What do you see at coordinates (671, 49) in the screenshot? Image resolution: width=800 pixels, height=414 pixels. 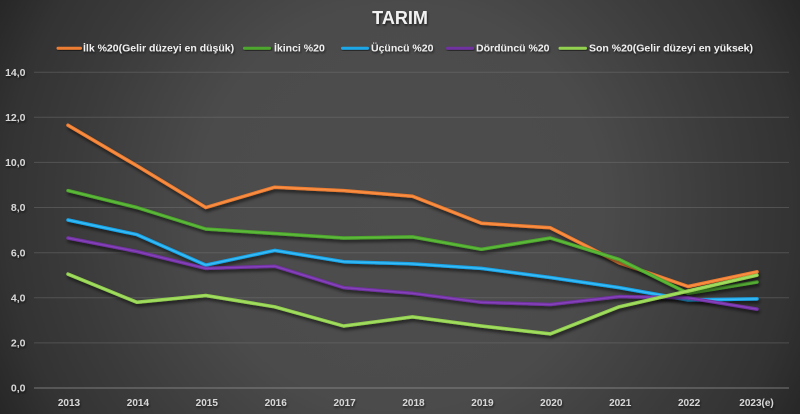 I see `svg-text:Son %20(Gelir düzeyi en yüksek: Son %20(Gelir düzeyi en yüksek)` at bounding box center [671, 49].